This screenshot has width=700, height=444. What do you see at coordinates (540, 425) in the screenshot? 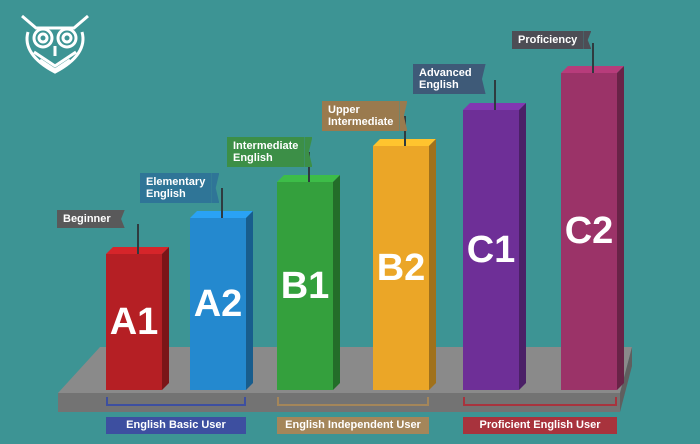
I see `group-label: Proficient English User` at bounding box center [540, 425].